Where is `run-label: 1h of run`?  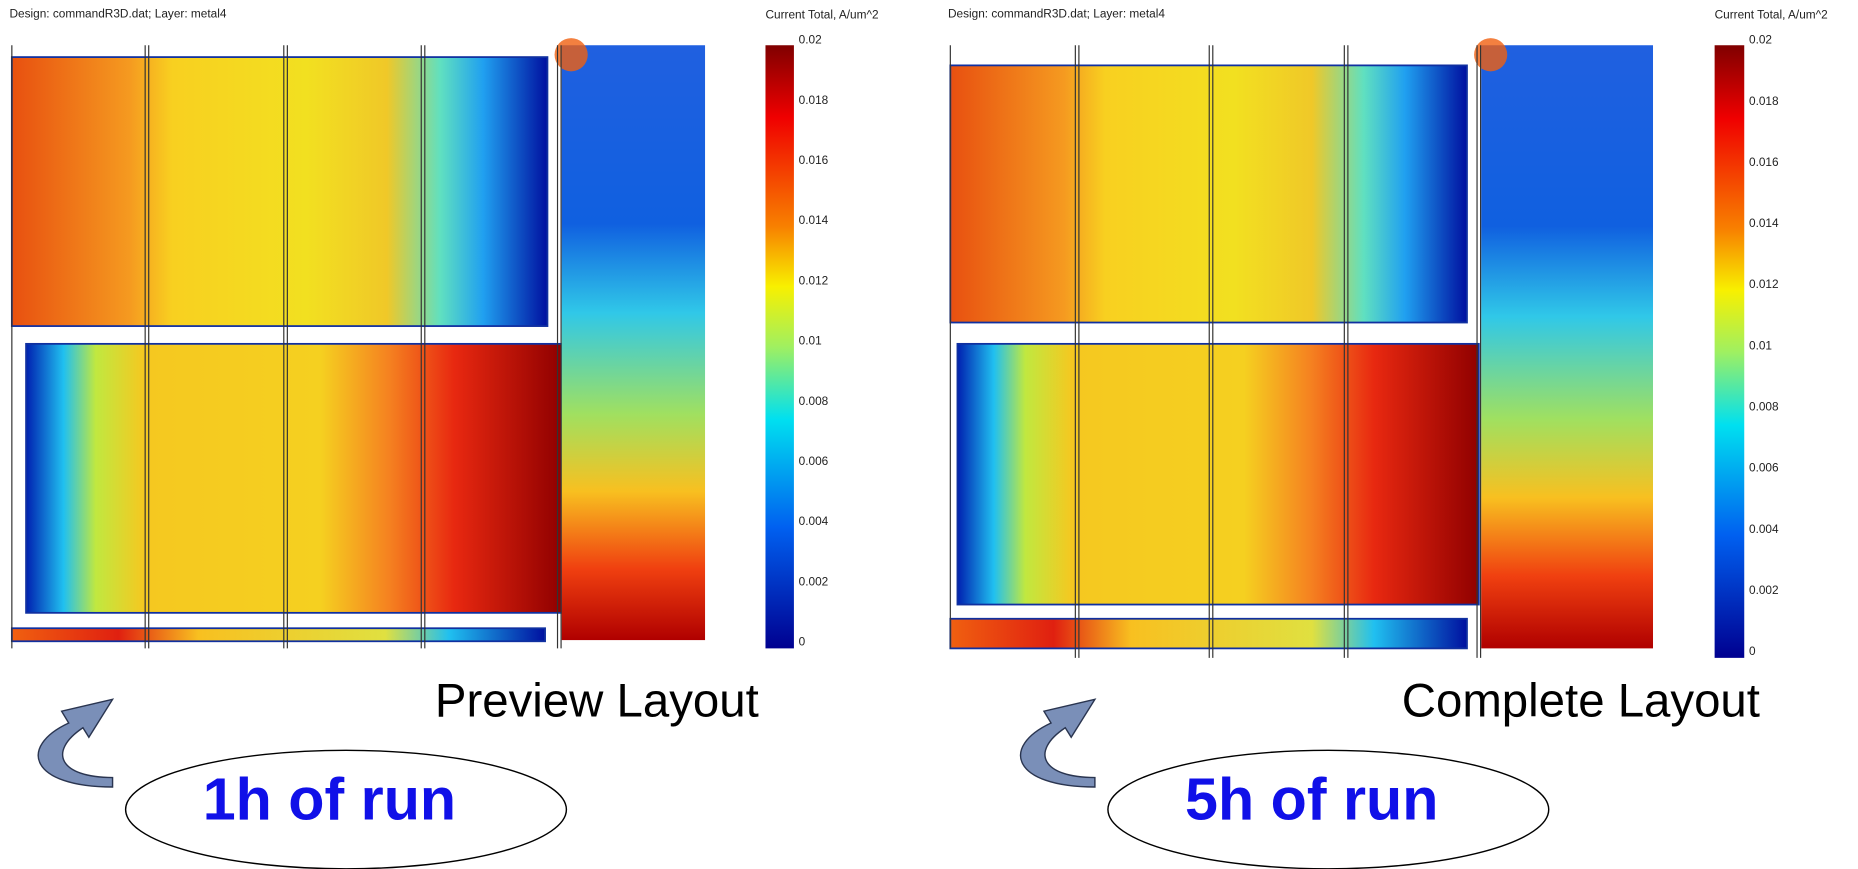 run-label: 1h of run is located at coordinates (329, 798).